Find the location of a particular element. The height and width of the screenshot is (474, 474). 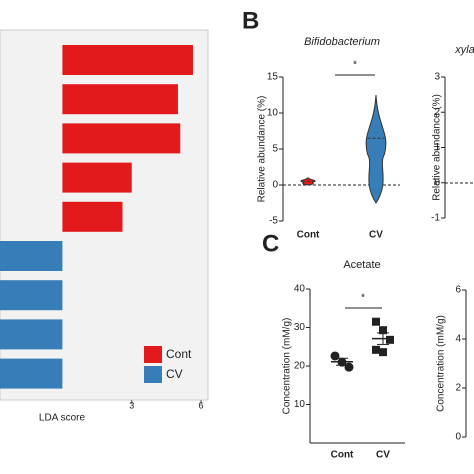

y-tick-label: 5 is located at coordinates (275, 149).